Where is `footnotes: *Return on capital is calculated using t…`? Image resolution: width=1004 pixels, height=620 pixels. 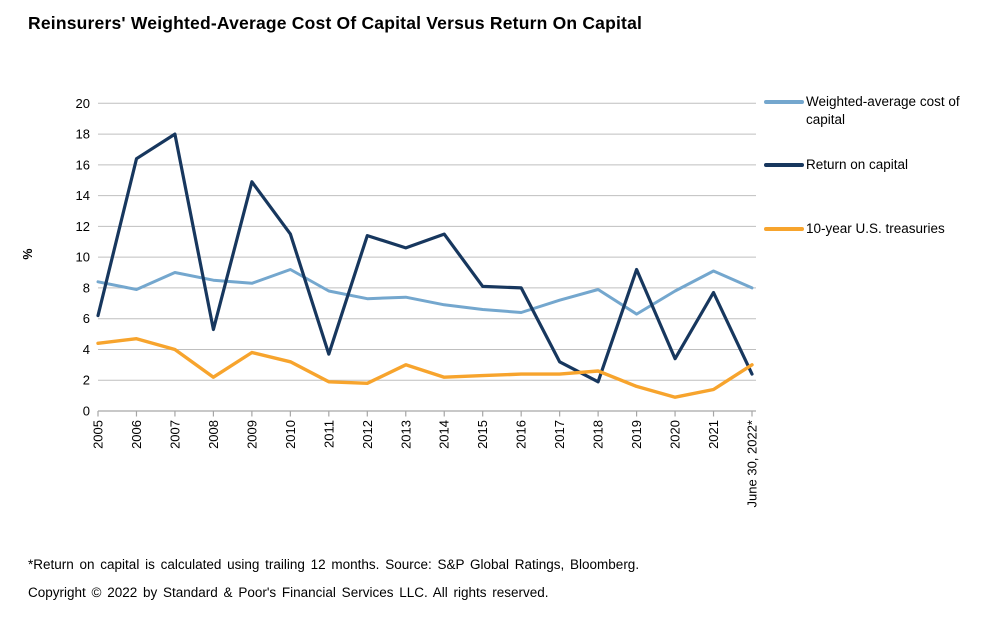 footnotes: *Return on capital is calculated using t… is located at coordinates (388, 578).